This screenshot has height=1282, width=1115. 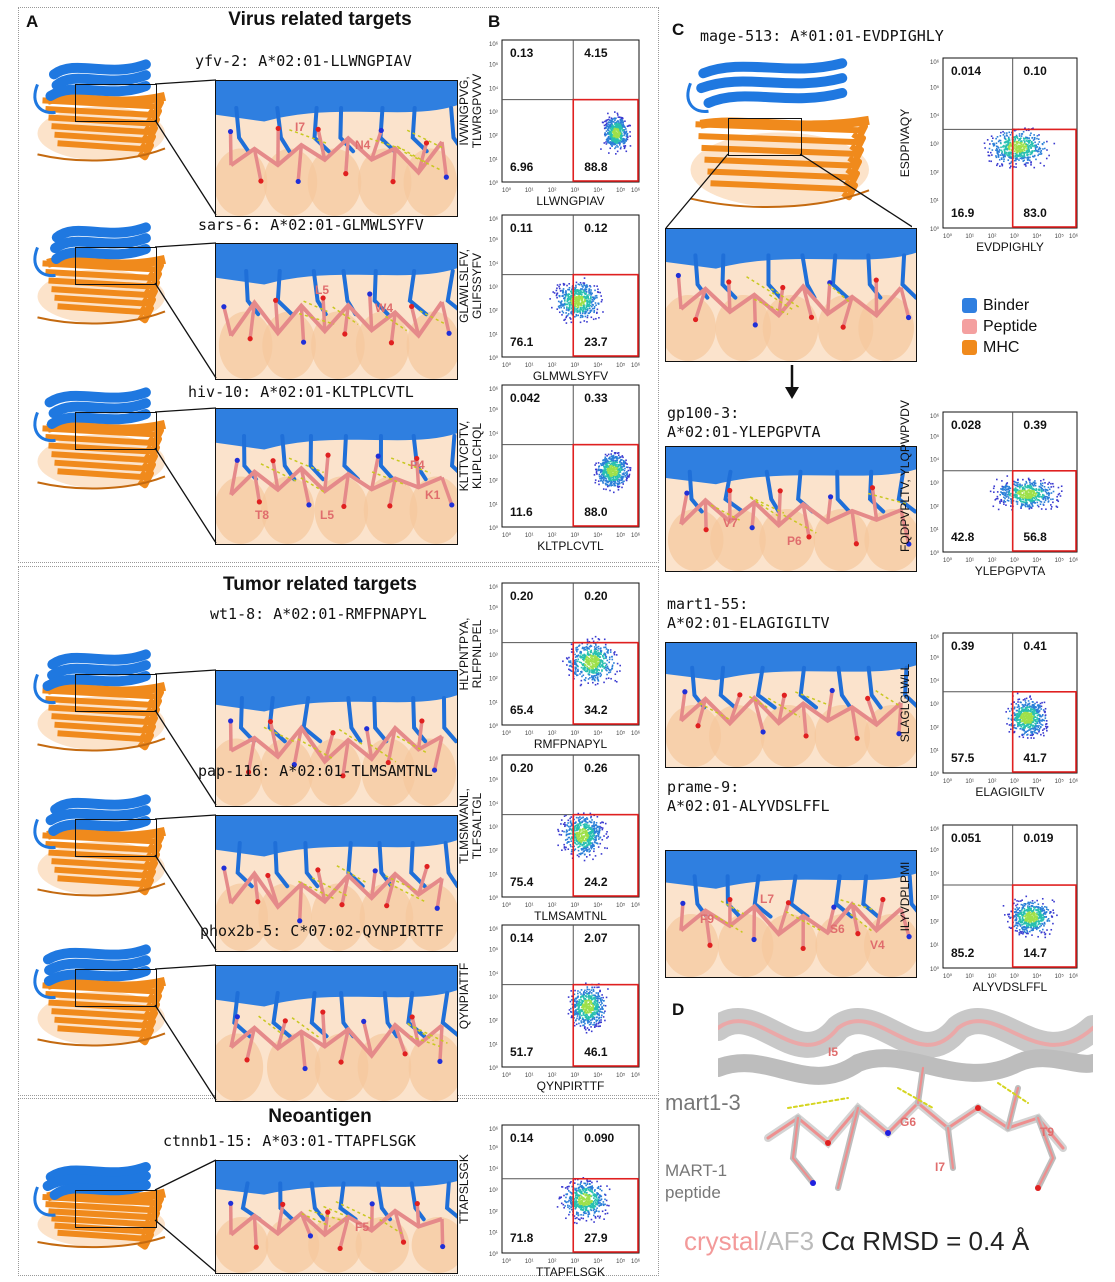 I want to click on flow-x-label: EVDPIGHLY, so click(x=1010, y=247).